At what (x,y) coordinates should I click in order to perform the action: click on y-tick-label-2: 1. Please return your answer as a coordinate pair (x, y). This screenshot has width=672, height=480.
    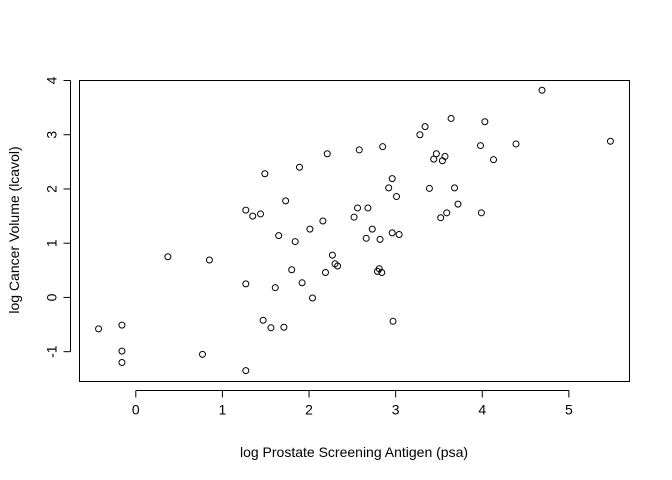
    Looking at the image, I should click on (52, 243).